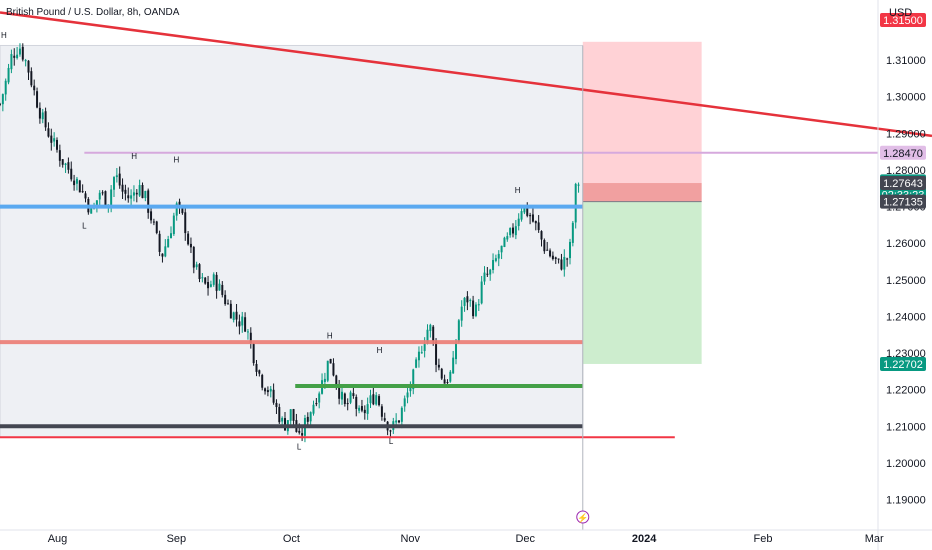 This screenshot has width=932, height=550. What do you see at coordinates (906, 134) in the screenshot?
I see `price-tick-label: 1.29000` at bounding box center [906, 134].